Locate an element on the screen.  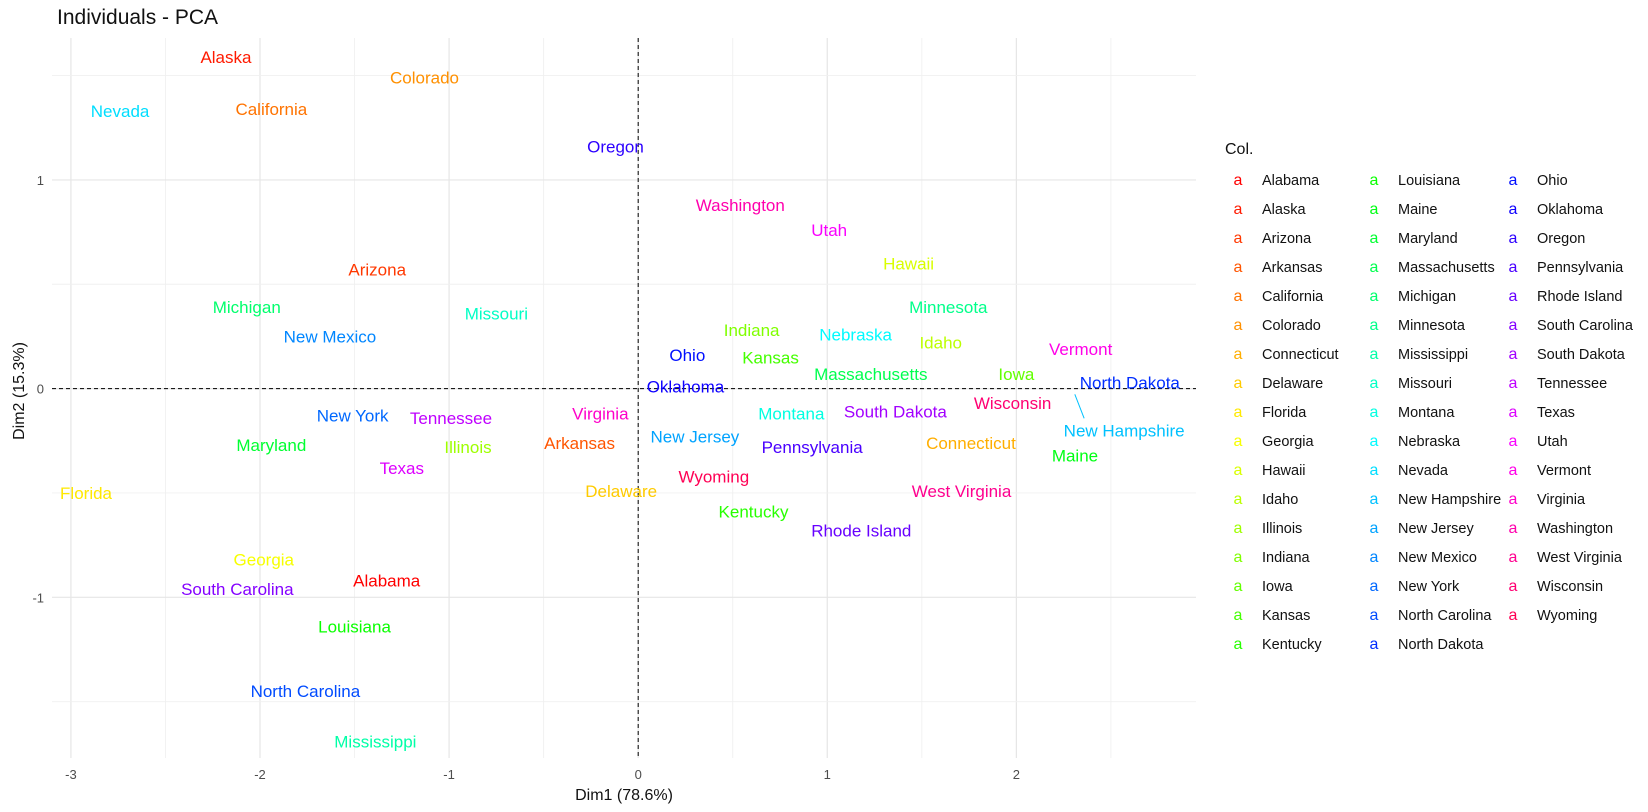
point-label: Maryland is located at coordinates (271, 445).